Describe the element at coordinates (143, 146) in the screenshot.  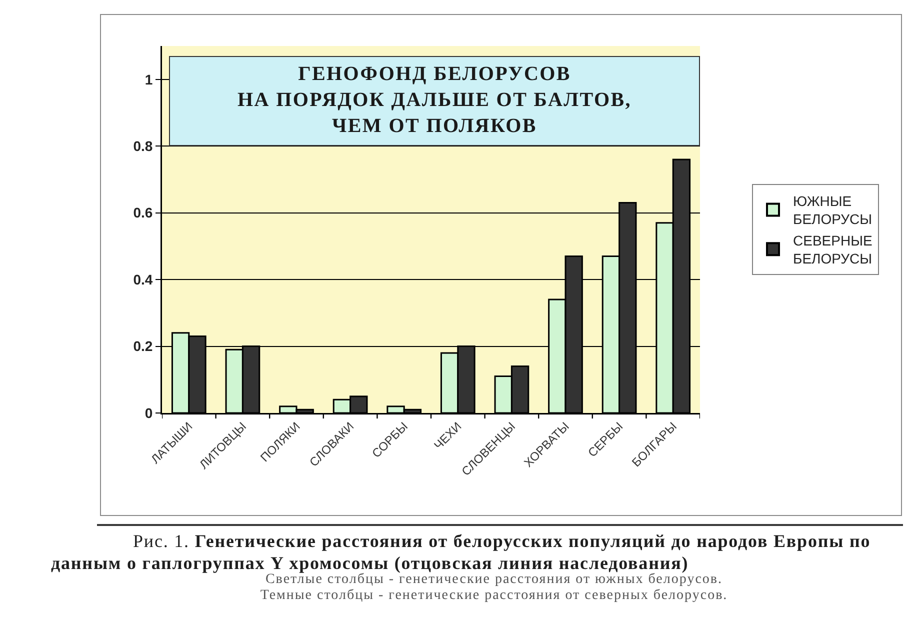
I see `y-tick-label: 0.8` at that location.